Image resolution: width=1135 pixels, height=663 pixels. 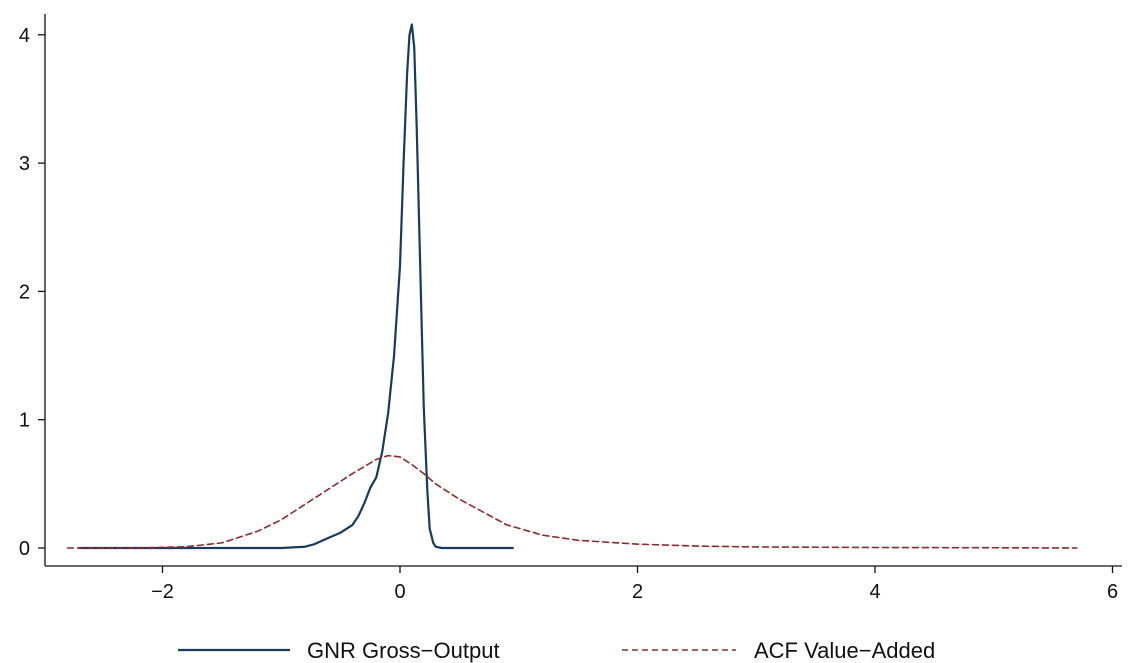 I want to click on legend-item: ACF Value−Added, so click(x=778, y=650).